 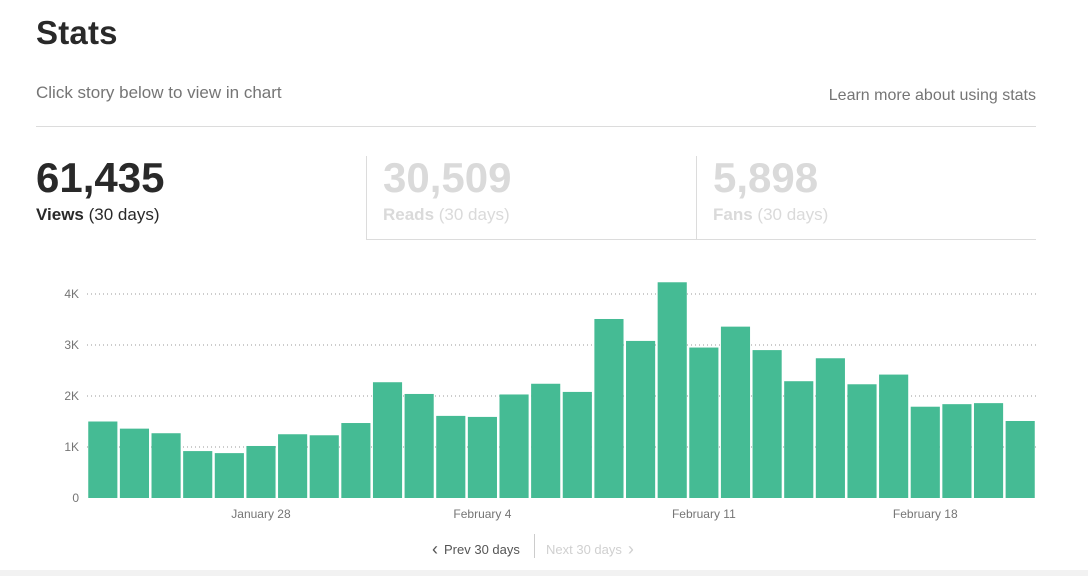 What do you see at coordinates (447, 177) in the screenshot?
I see `reads-count: 30,509` at bounding box center [447, 177].